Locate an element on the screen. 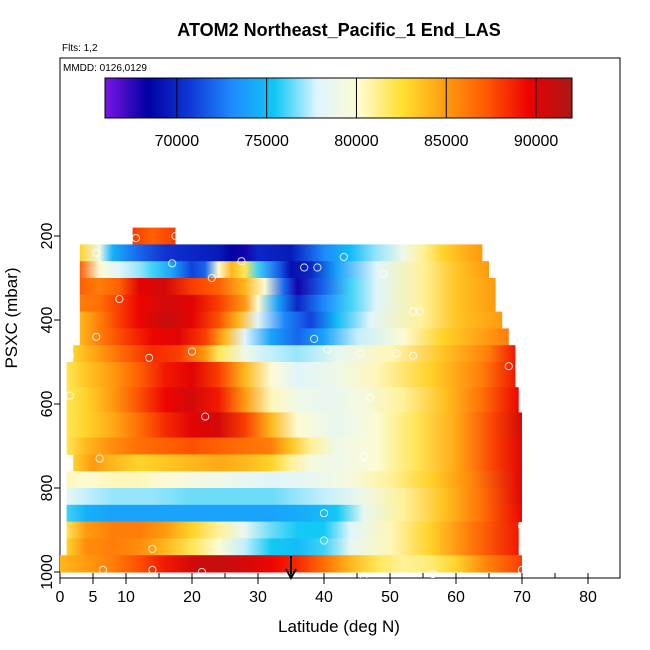  chart-title: ATOM2 Northeast_Pacific_1 End_LAS is located at coordinates (338, 30).